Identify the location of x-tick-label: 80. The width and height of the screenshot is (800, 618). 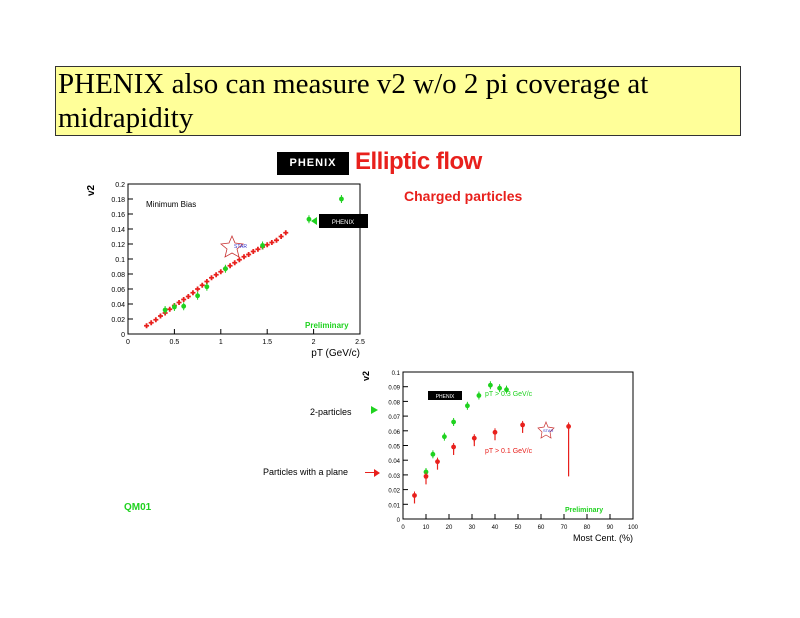
(587, 528).